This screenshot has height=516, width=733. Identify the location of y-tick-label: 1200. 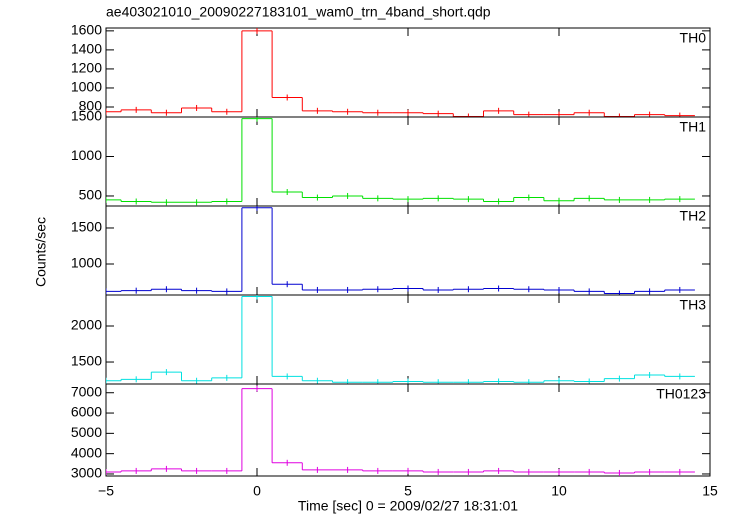
(86, 68).